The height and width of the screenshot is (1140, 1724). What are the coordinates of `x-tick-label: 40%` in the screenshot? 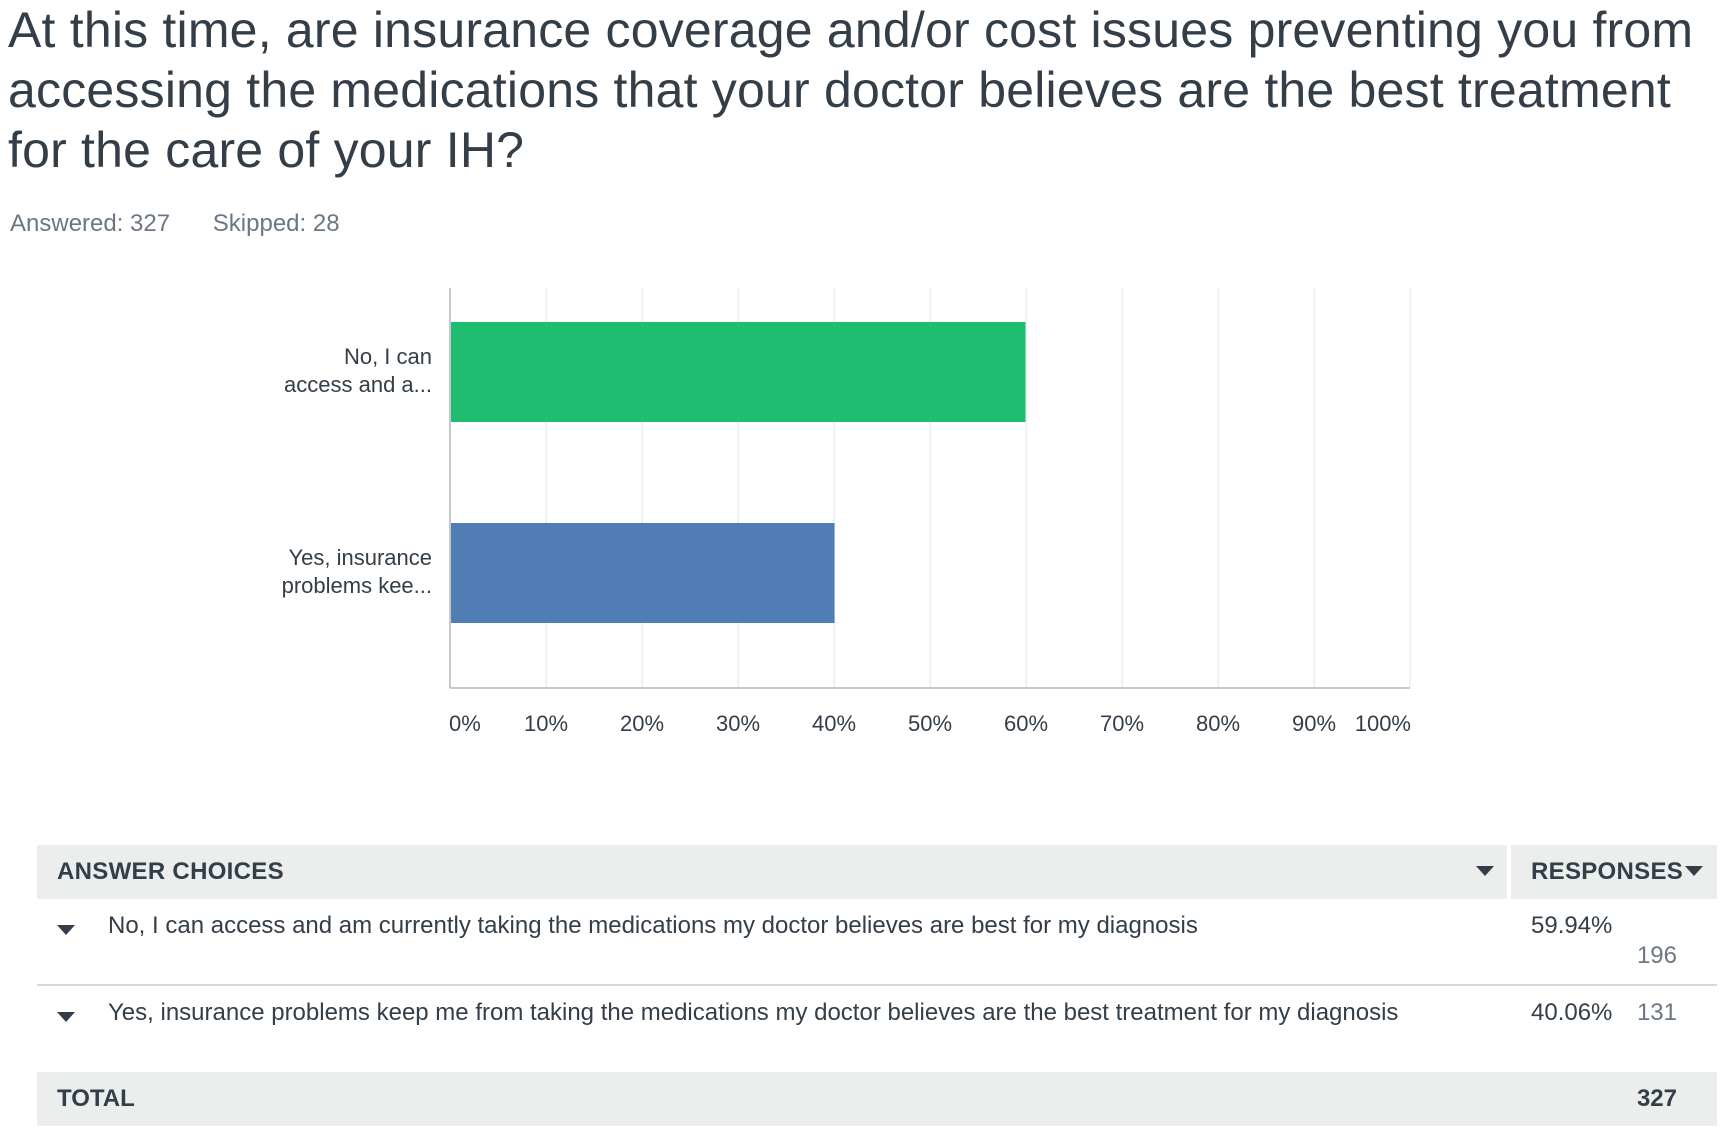 It's located at (834, 723).